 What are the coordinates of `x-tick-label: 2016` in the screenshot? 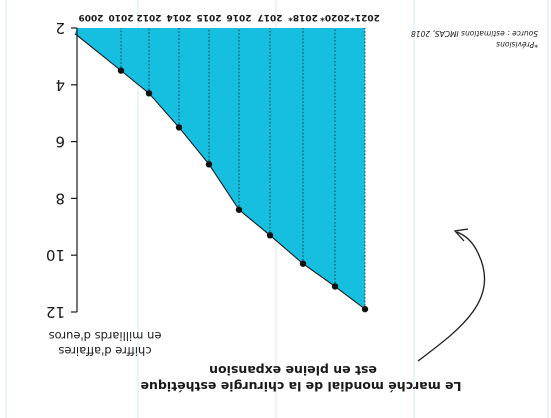 It's located at (238, 17).